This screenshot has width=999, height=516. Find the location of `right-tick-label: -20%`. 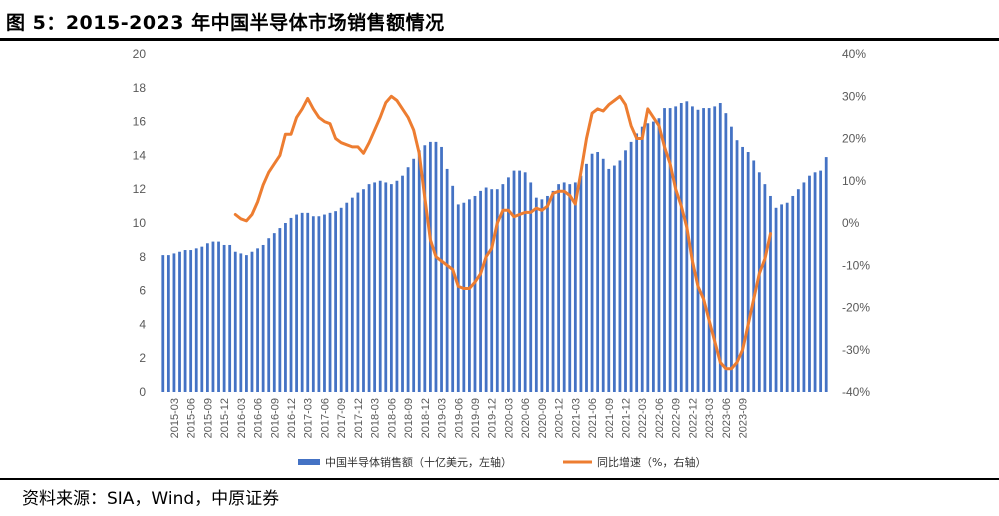

right-tick-label: -20% is located at coordinates (856, 308).